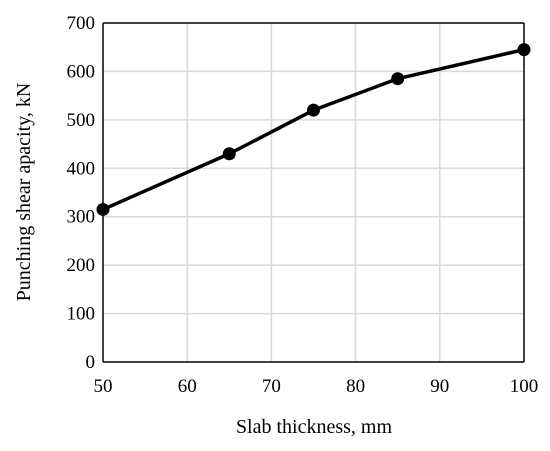  I want to click on y-tick-label: 600, so click(81, 71).